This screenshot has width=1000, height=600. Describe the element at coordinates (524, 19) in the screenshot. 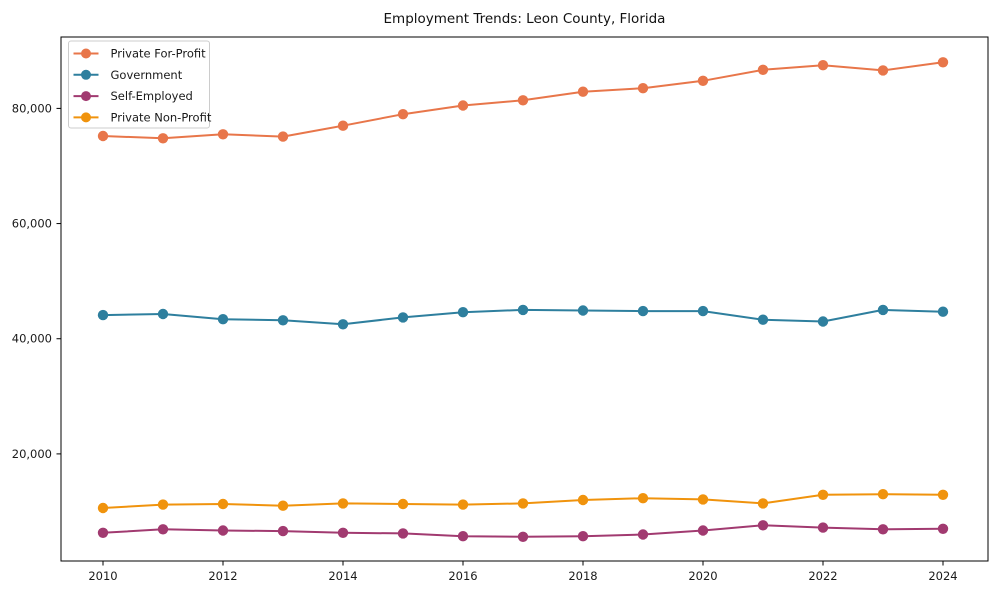

I see `chart-title: Employment Trends: Leon County, Florida` at that location.